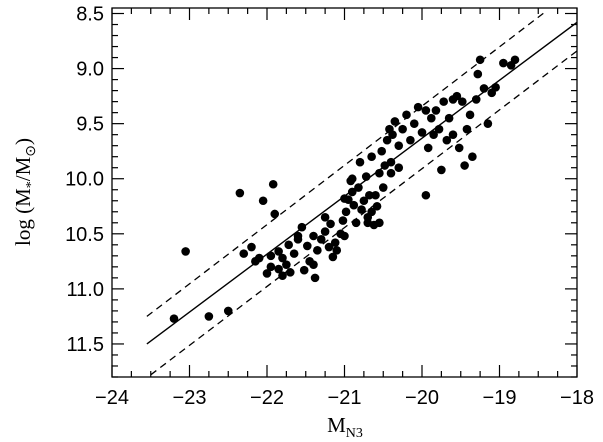 The height and width of the screenshot is (442, 603). What do you see at coordinates (345, 398) in the screenshot?
I see `x-tick-label: −21` at bounding box center [345, 398].